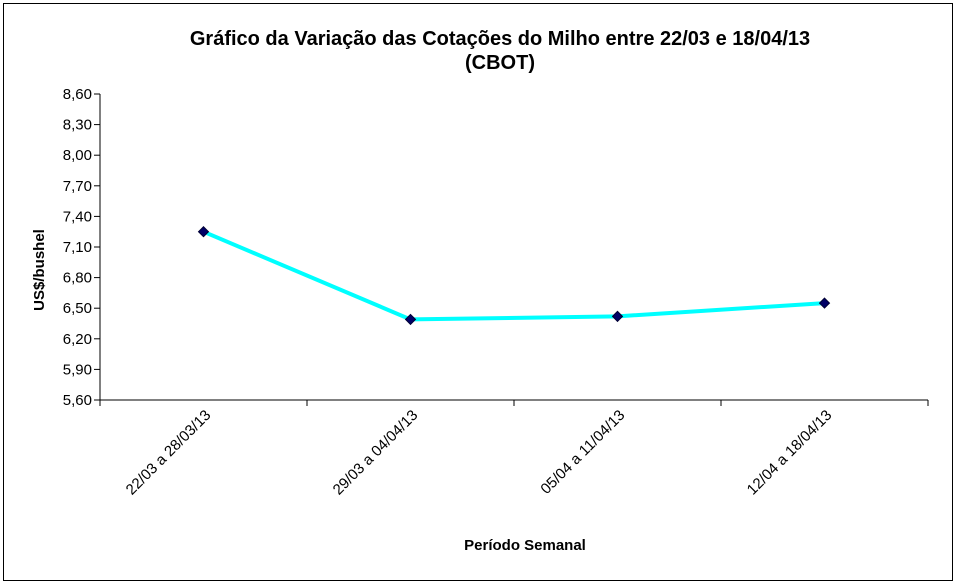 This screenshot has height=586, width=958. What do you see at coordinates (77, 216) in the screenshot?
I see `y-tick-label: 7,40` at bounding box center [77, 216].